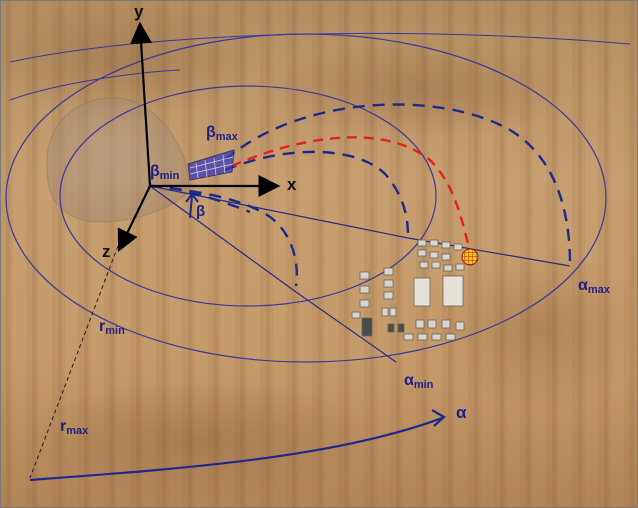 The image size is (638, 508). Describe the element at coordinates (106, 251) in the screenshot. I see `z-axis-label: z` at that location.